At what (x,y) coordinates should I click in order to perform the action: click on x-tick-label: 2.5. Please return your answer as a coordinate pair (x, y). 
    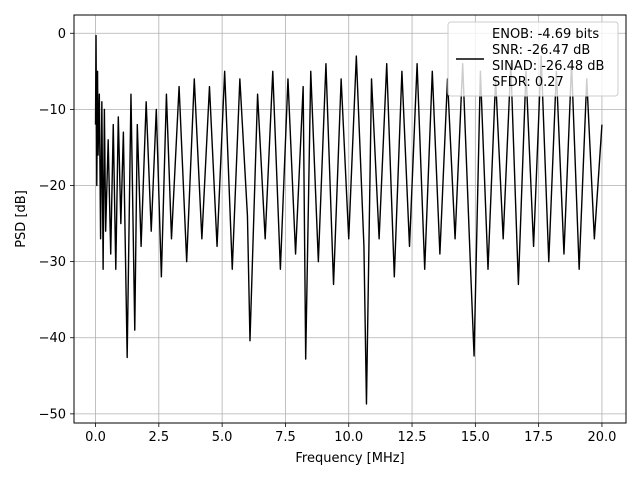
    Looking at the image, I should click on (158, 437).